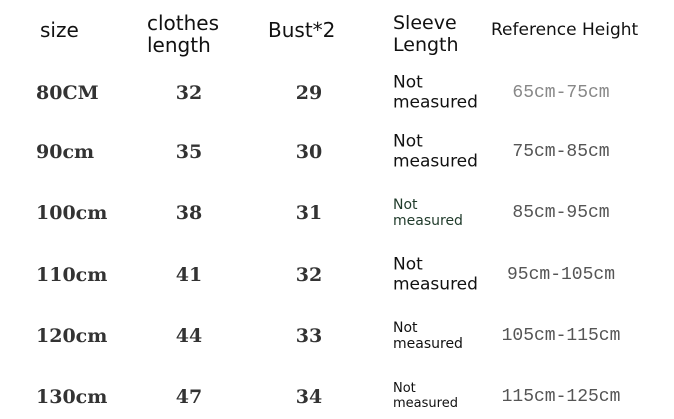  I want to click on header-clothes-length-line2: length, so click(179, 45).